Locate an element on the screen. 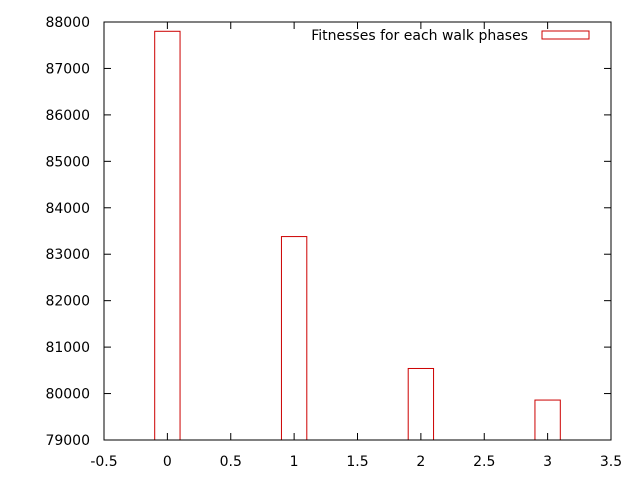  y-tick-label: 82000 is located at coordinates (67, 302).